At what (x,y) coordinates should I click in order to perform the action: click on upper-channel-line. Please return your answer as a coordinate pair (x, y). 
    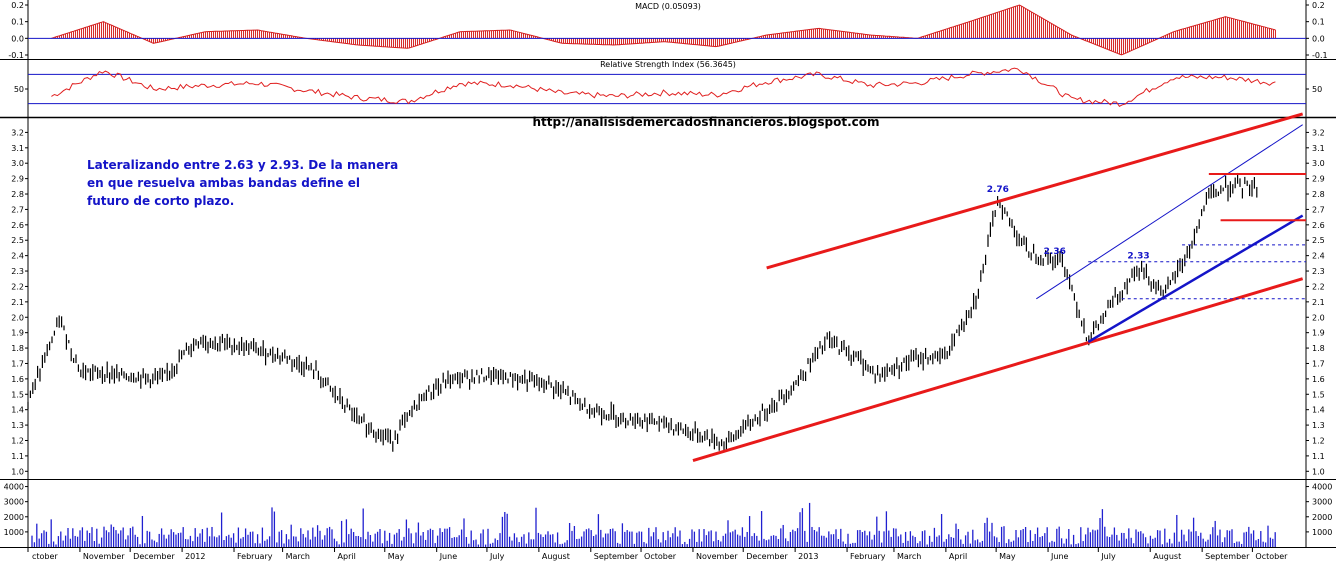
    Looking at the image, I should click on (1035, 191).